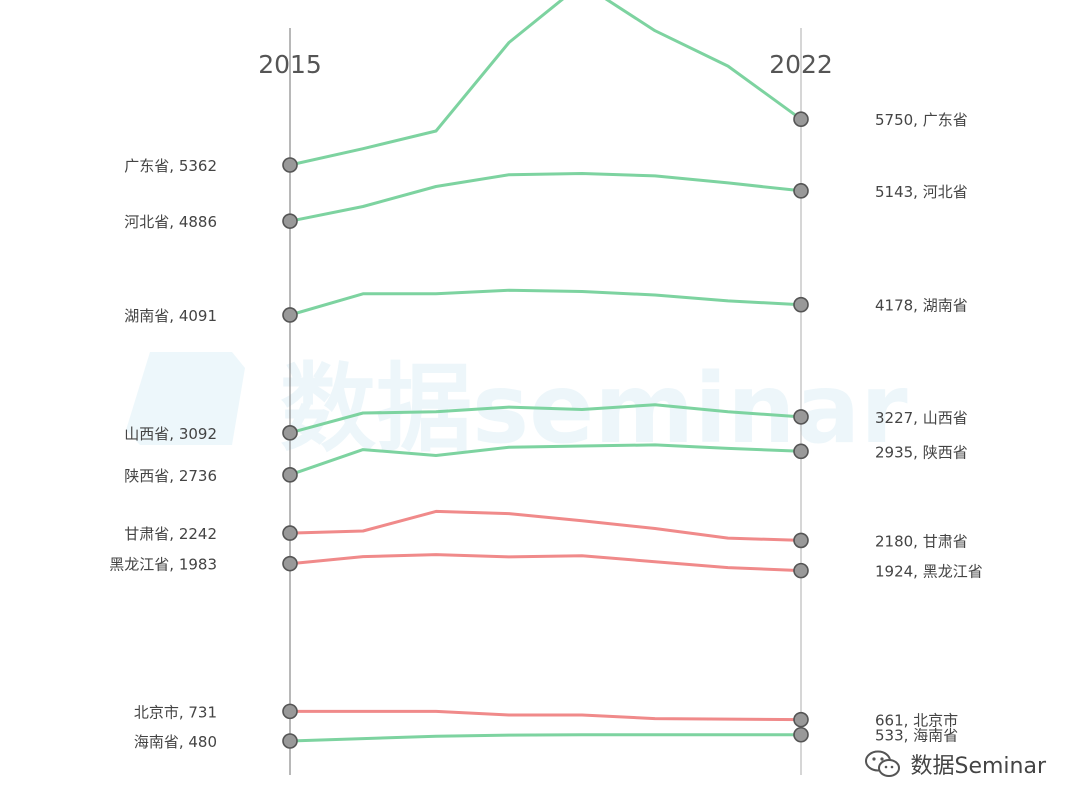 The image size is (1080, 810). What do you see at coordinates (921, 306) in the screenshot?
I see `end-label-2: 4178, 湖南省` at bounding box center [921, 306].